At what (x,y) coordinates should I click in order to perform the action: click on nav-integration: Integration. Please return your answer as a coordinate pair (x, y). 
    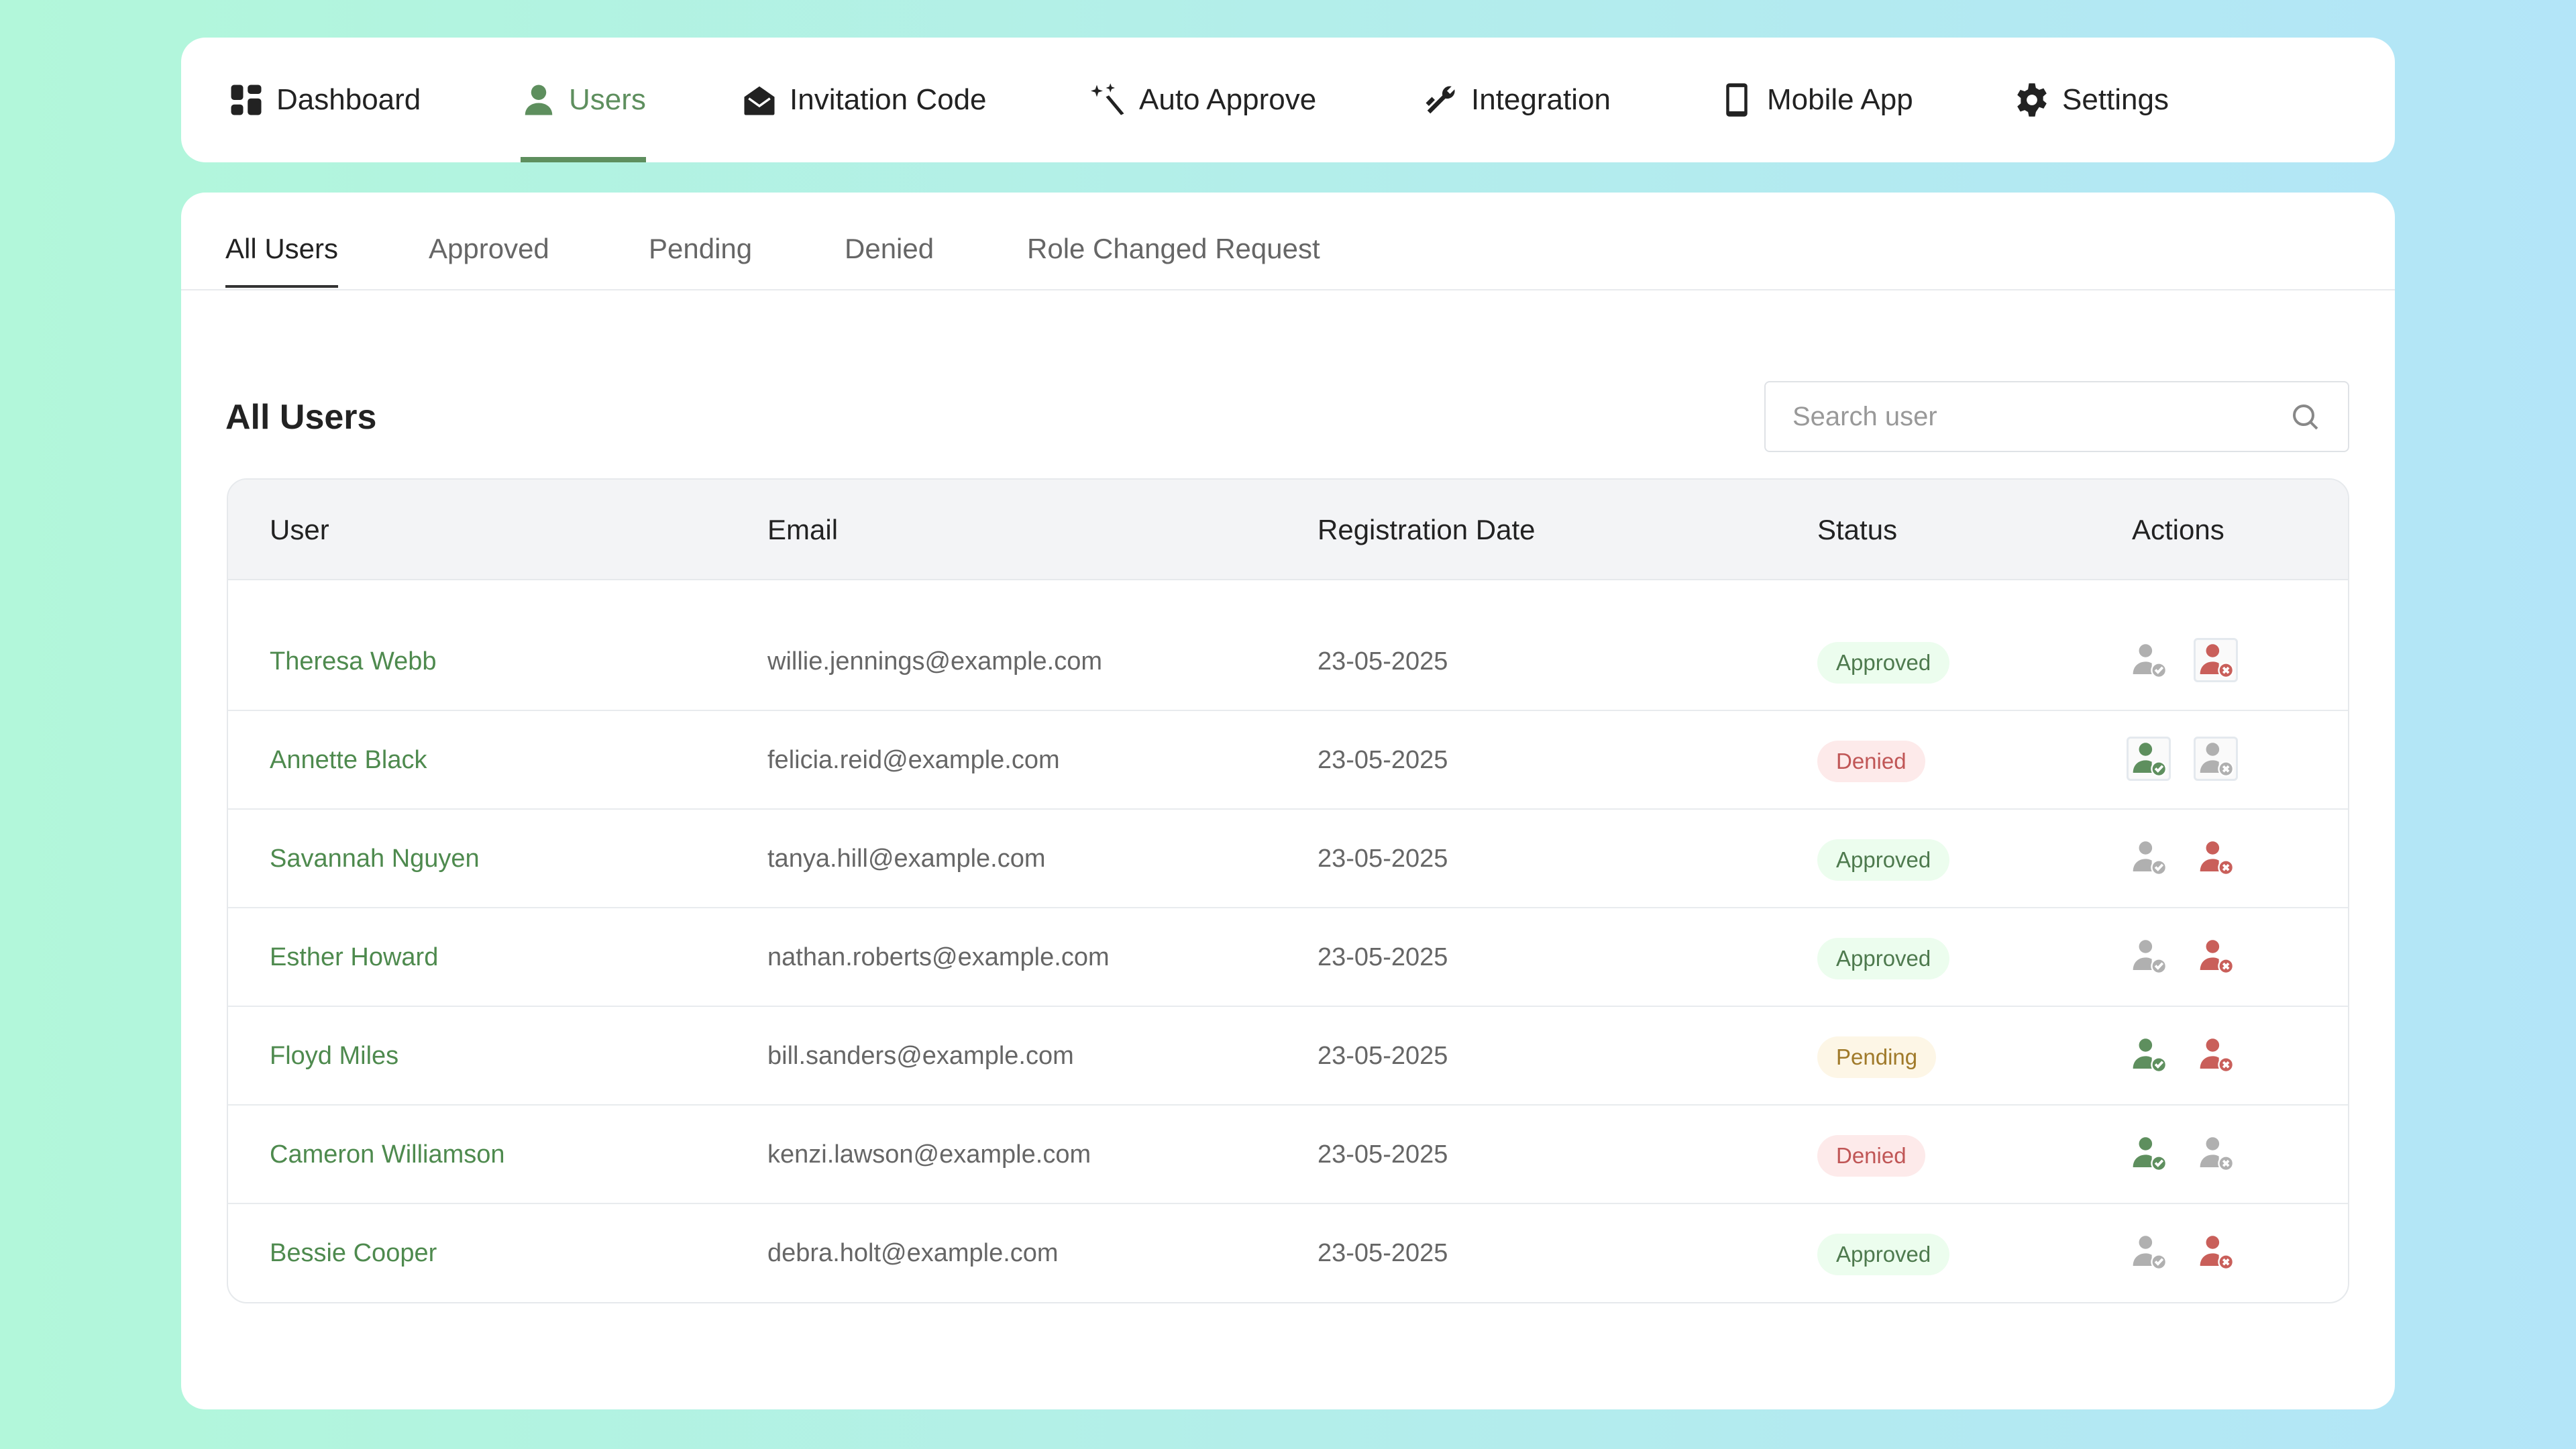
    Looking at the image, I should click on (1517, 100).